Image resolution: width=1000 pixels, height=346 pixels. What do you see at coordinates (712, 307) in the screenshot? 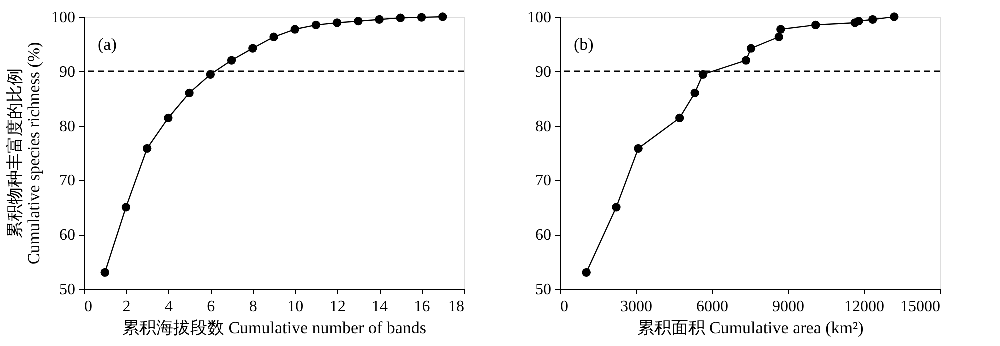
I see `x-tick-label: 6000` at bounding box center [712, 307].